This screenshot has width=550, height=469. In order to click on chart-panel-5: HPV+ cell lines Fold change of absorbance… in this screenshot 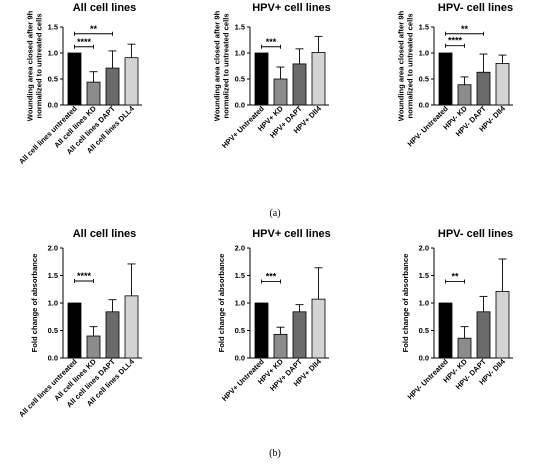, I will do `click(274, 315)`.